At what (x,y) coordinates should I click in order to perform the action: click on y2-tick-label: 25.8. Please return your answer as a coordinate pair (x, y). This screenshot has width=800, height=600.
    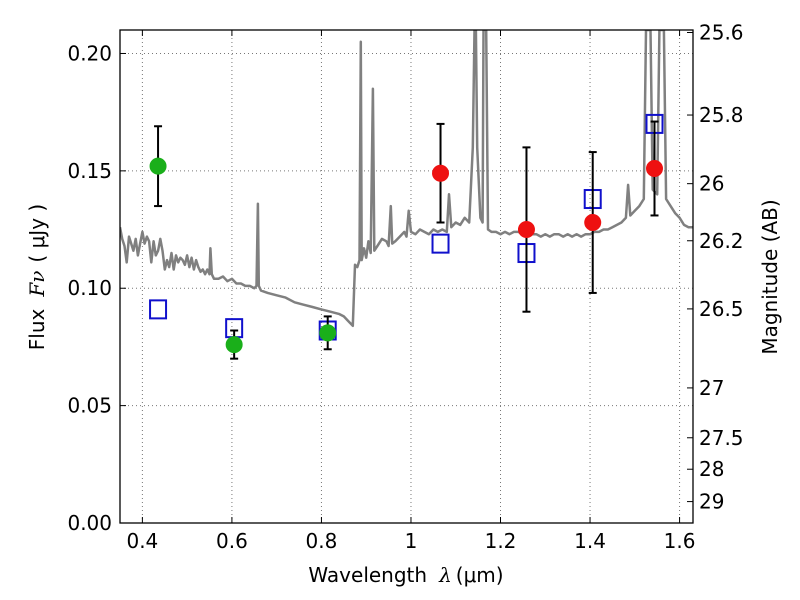
    Looking at the image, I should click on (721, 115).